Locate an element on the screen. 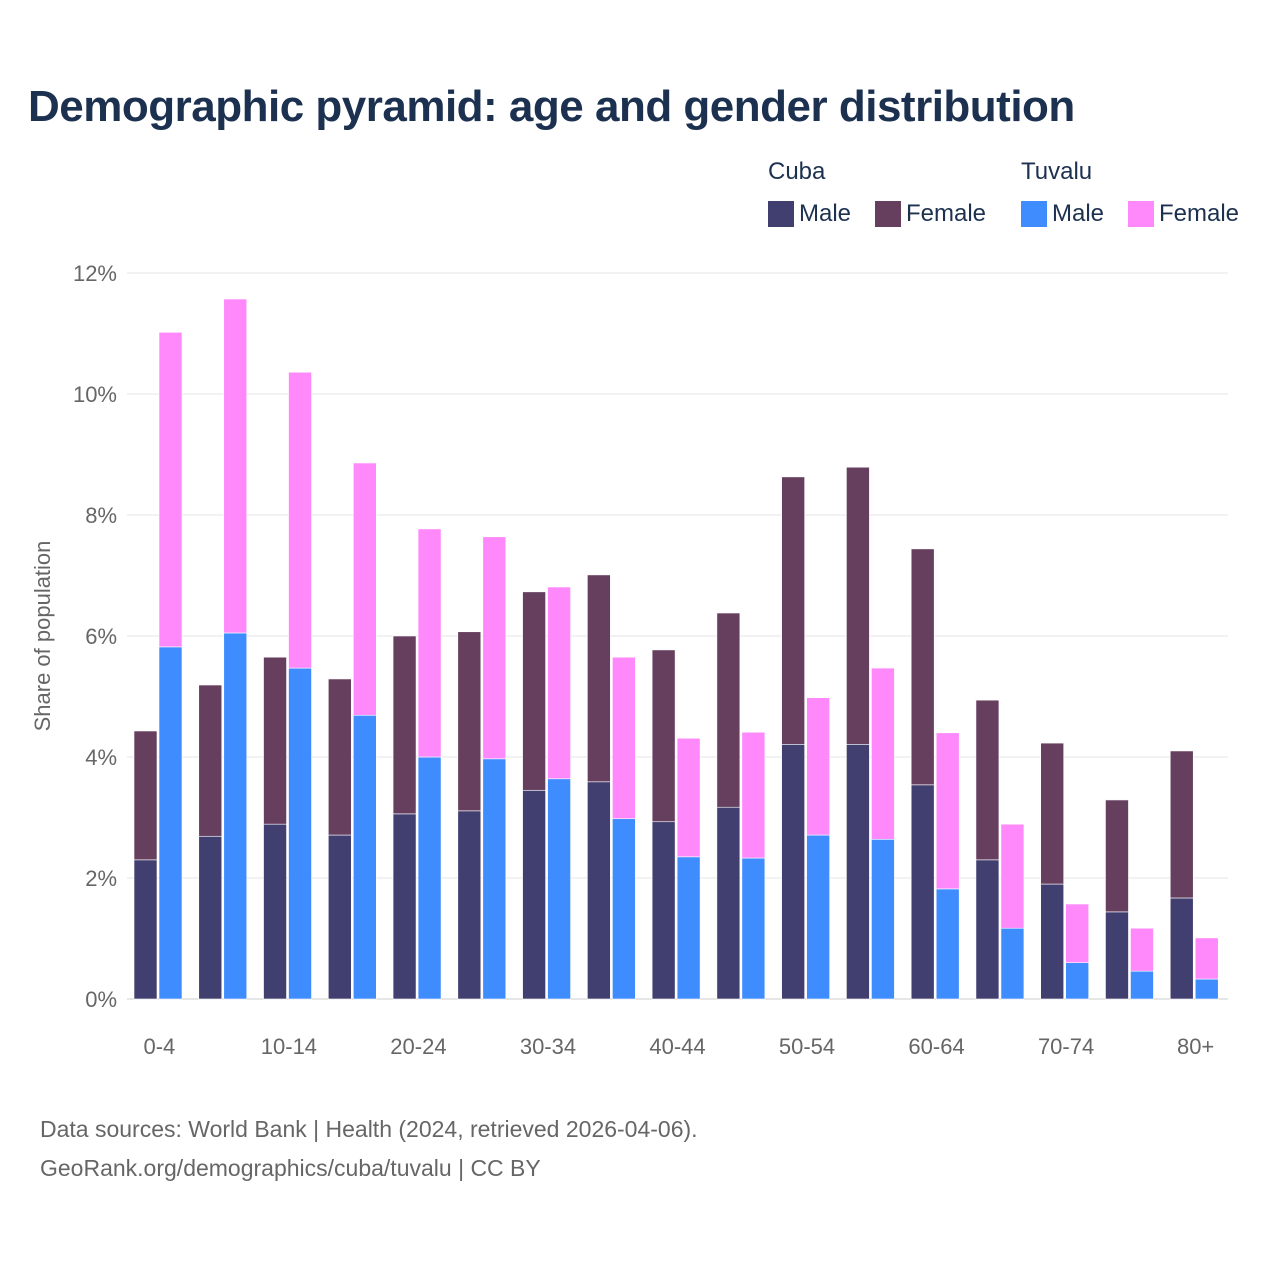  legend-item-tuvalu-female: Female is located at coordinates (1183, 214).